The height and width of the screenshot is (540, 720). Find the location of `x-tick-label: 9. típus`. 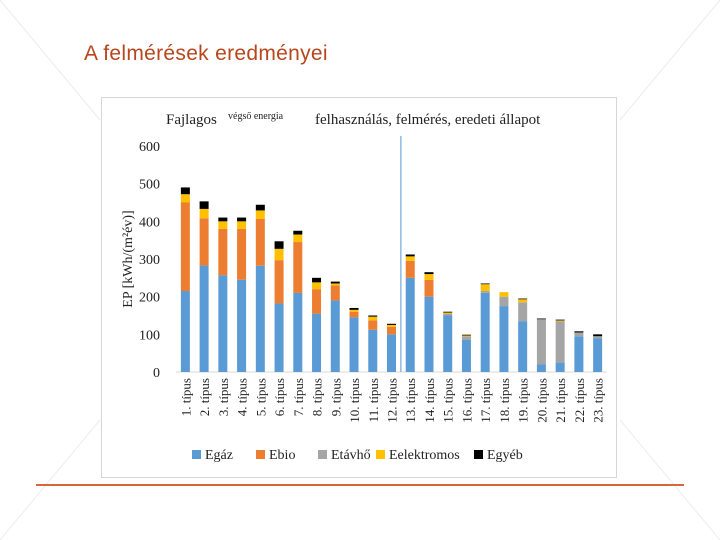

x-tick-label: 9. típus is located at coordinates (335, 397).